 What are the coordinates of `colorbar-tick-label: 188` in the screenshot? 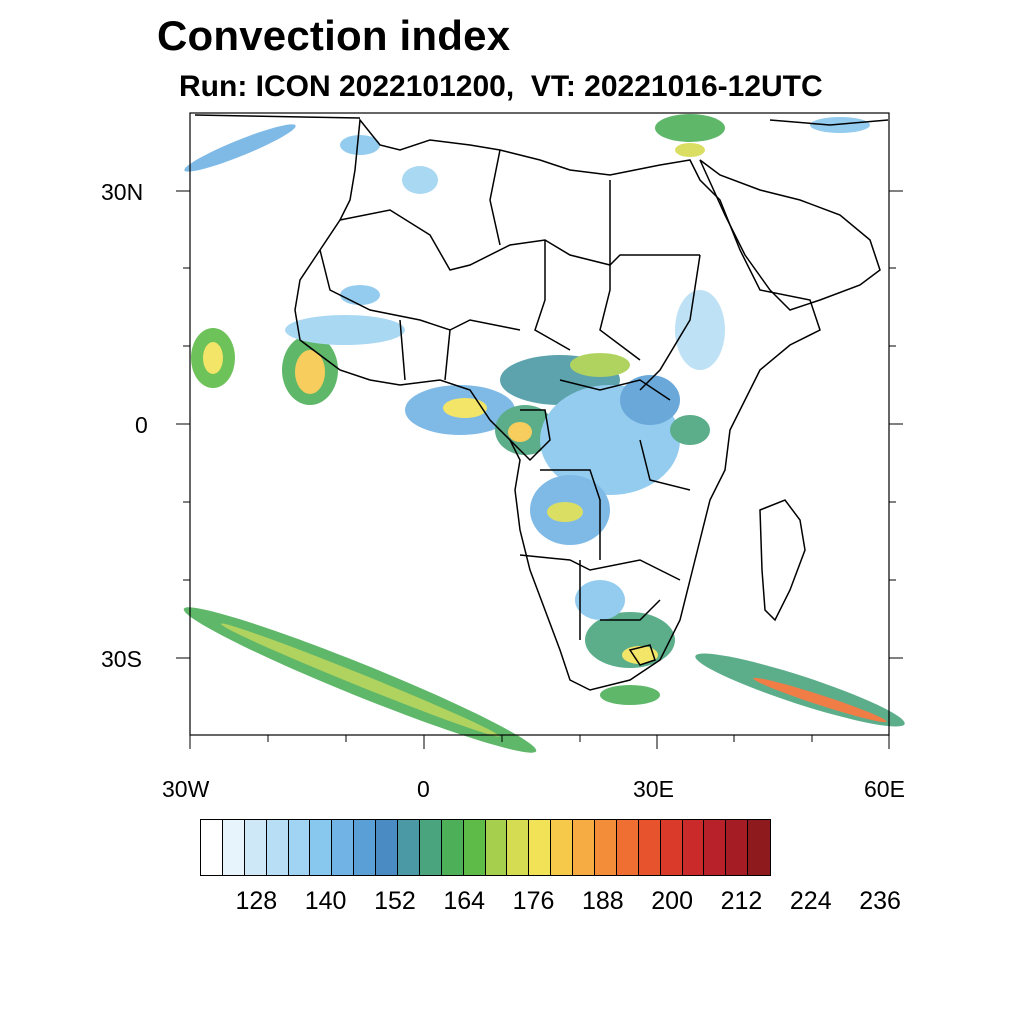 It's located at (602, 901).